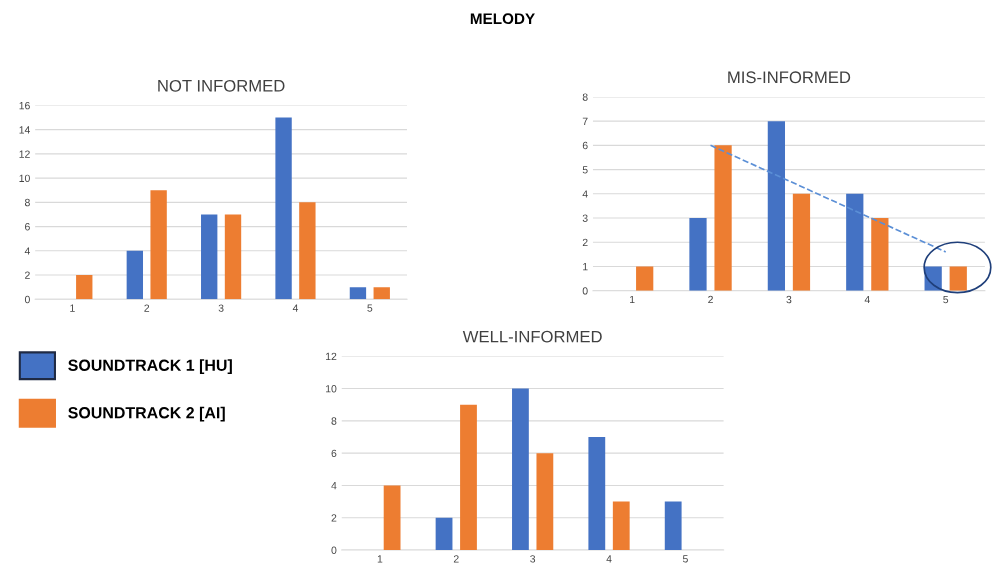  I want to click on legend-label: SOUNDTRACK 2 [AI], so click(146, 414).